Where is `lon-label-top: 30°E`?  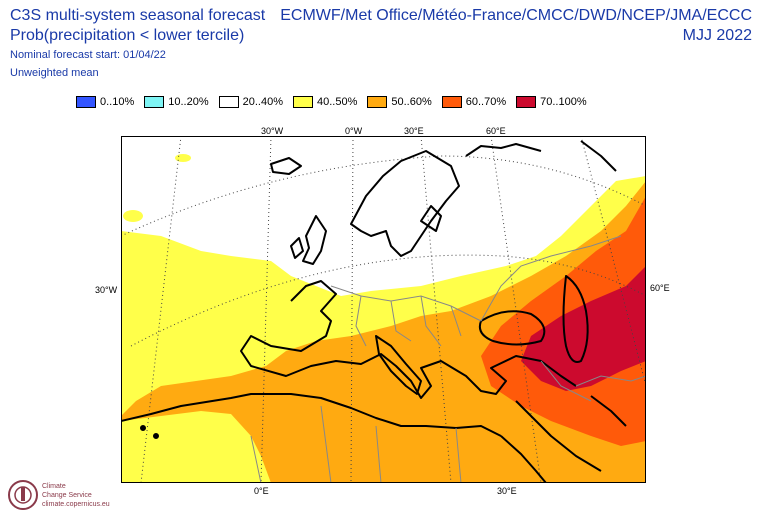
lon-label-top: 30°E is located at coordinates (414, 131).